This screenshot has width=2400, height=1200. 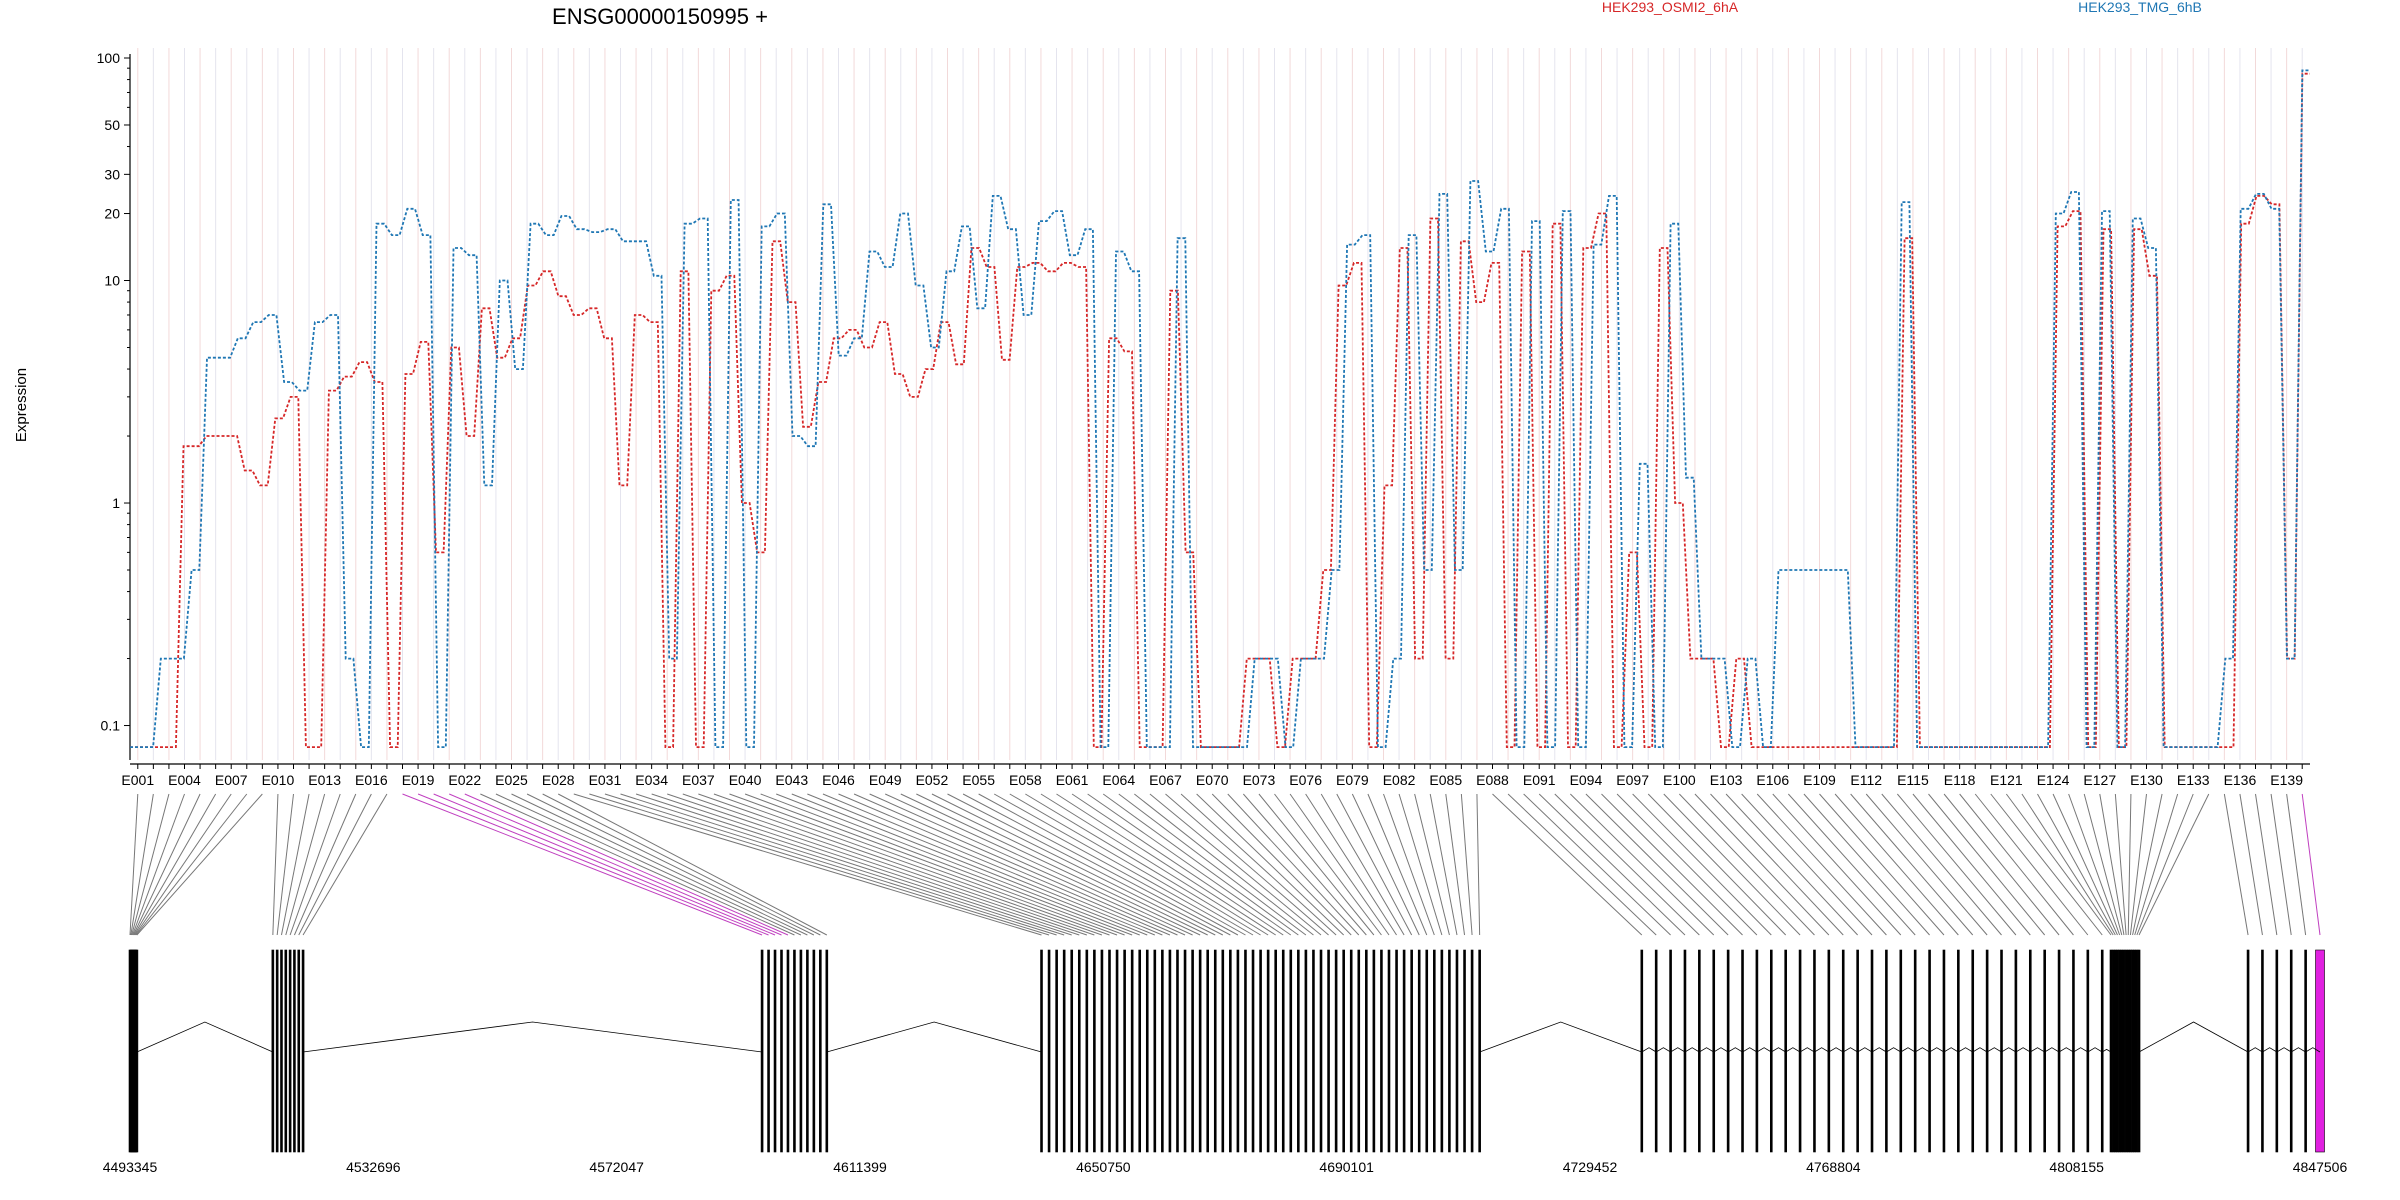 What do you see at coordinates (2099, 780) in the screenshot?
I see `x-tick-label: E127` at bounding box center [2099, 780].